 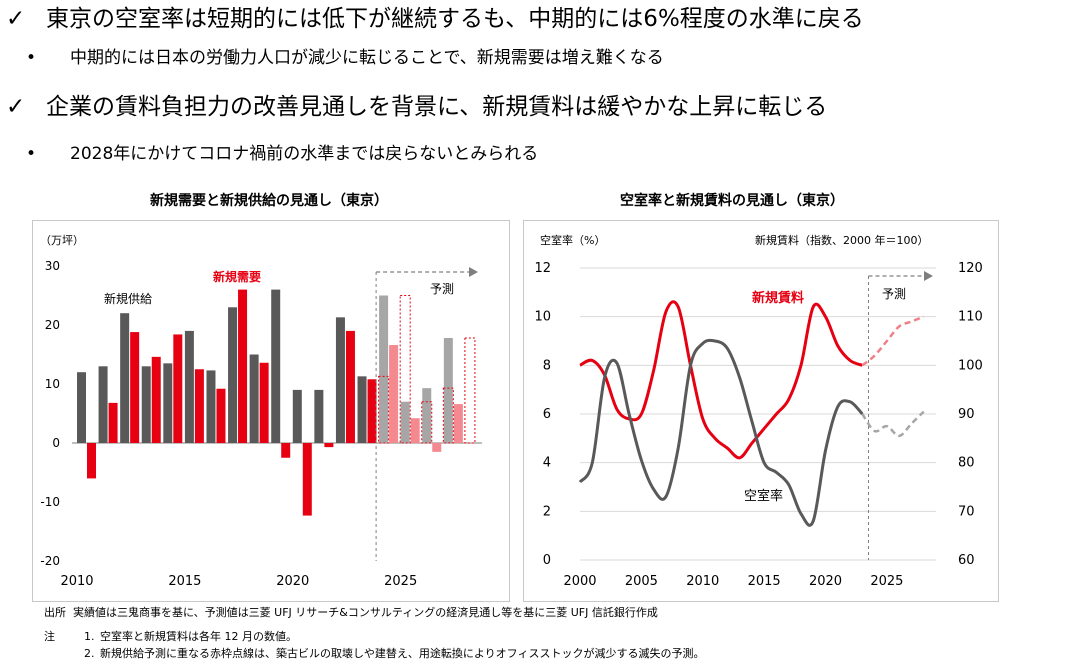 I want to click on right-forecast-label: 予測, so click(x=894, y=294).